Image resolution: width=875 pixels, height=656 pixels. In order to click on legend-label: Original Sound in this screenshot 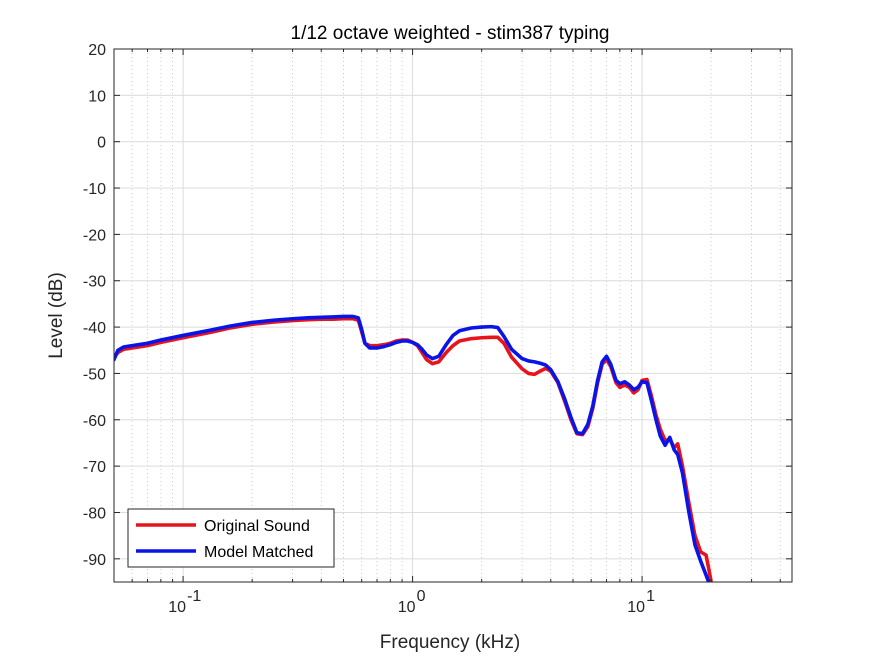, I will do `click(257, 526)`.